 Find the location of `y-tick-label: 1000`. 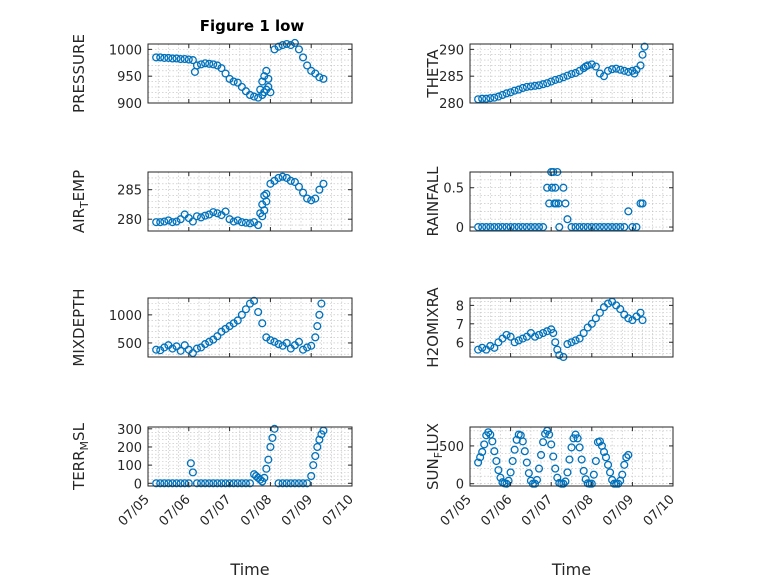

y-tick-label: 1000 is located at coordinates (125, 50).